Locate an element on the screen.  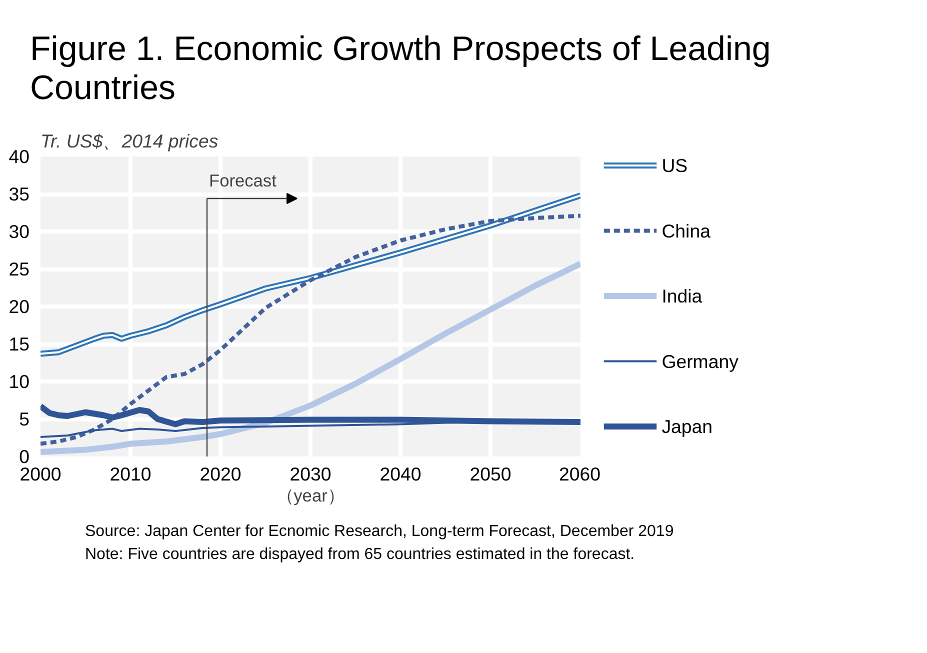
legend-label: US is located at coordinates (675, 165).